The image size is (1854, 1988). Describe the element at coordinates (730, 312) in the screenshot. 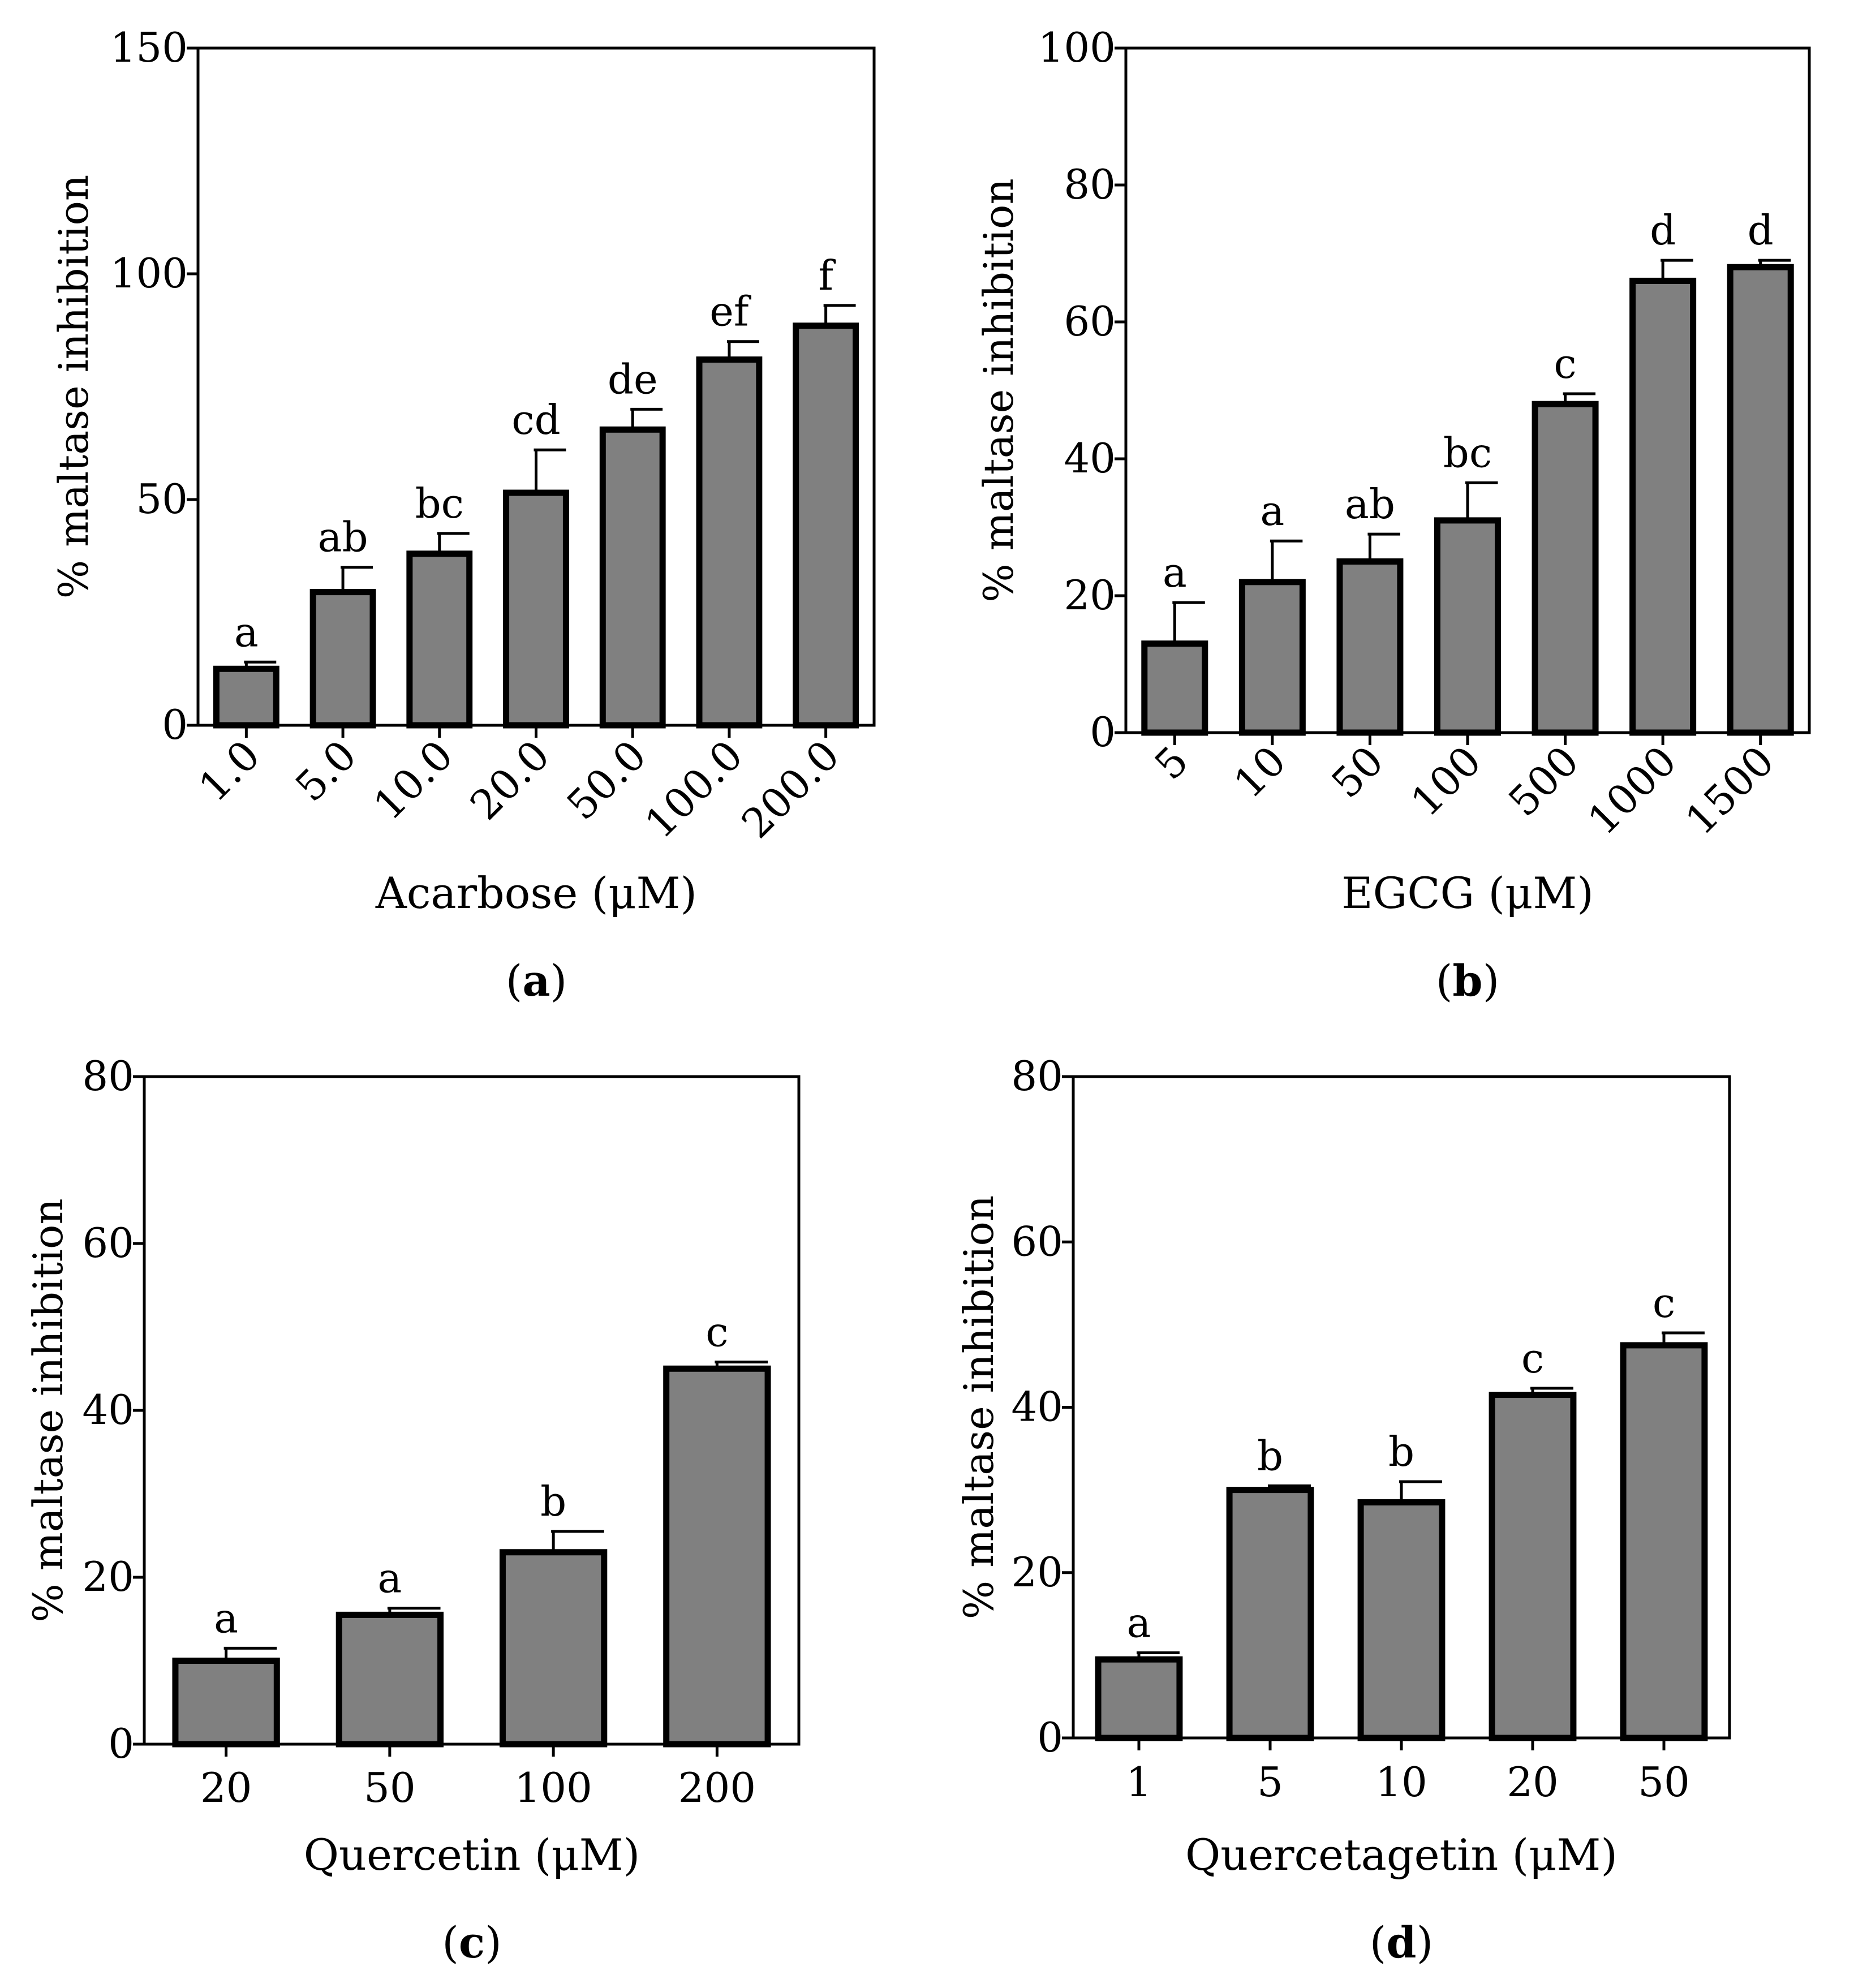

I see `significance-label: ef` at that location.